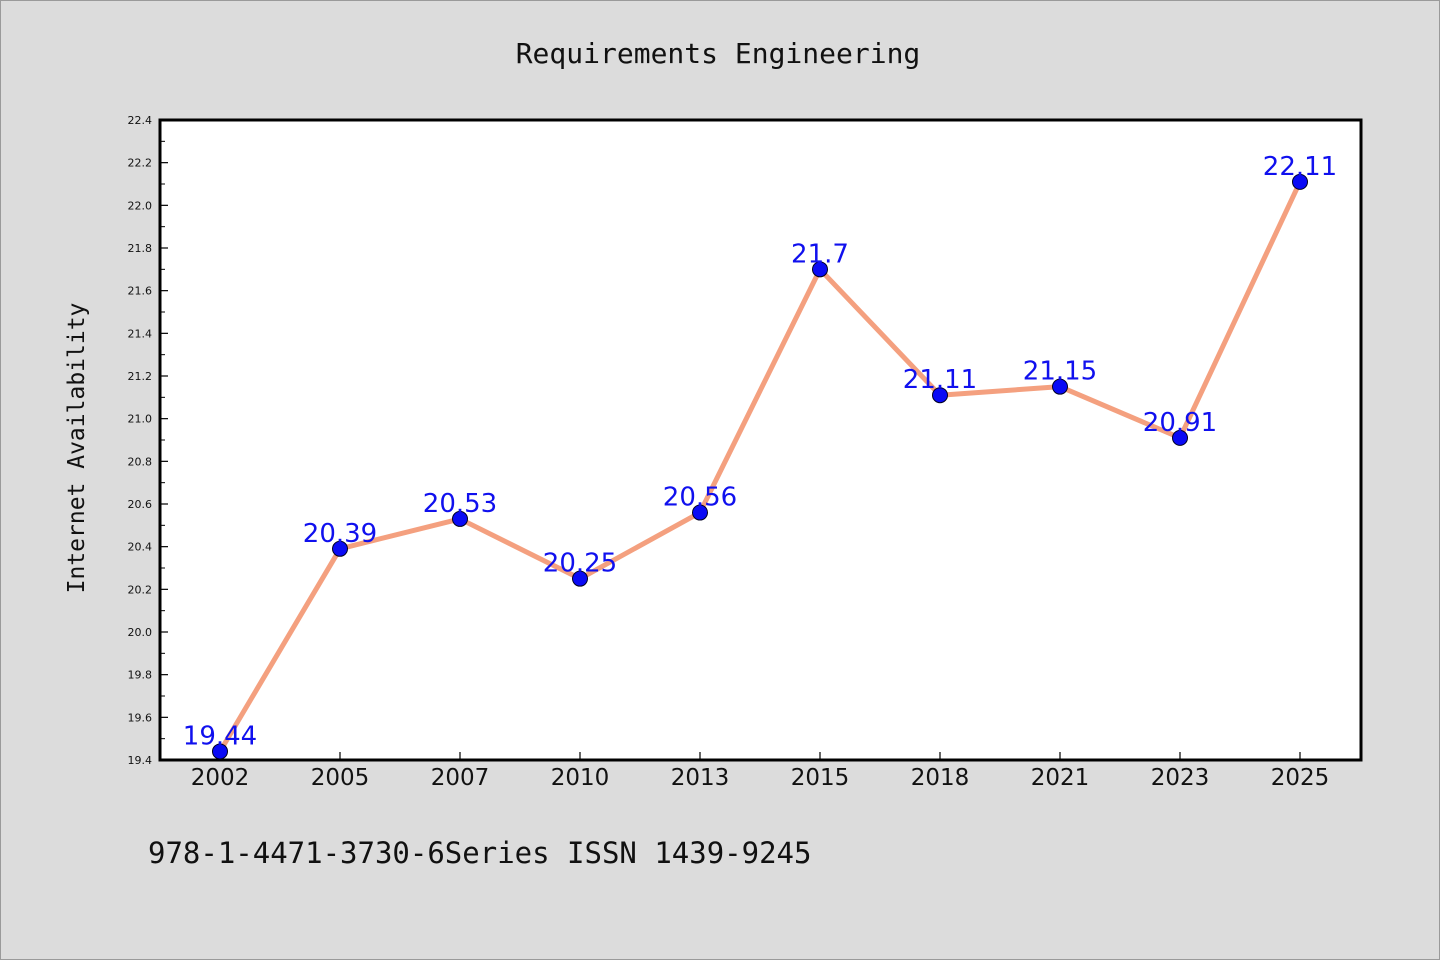 The height and width of the screenshot is (960, 1440). I want to click on y-tick-label: 22.0, so click(140, 205).